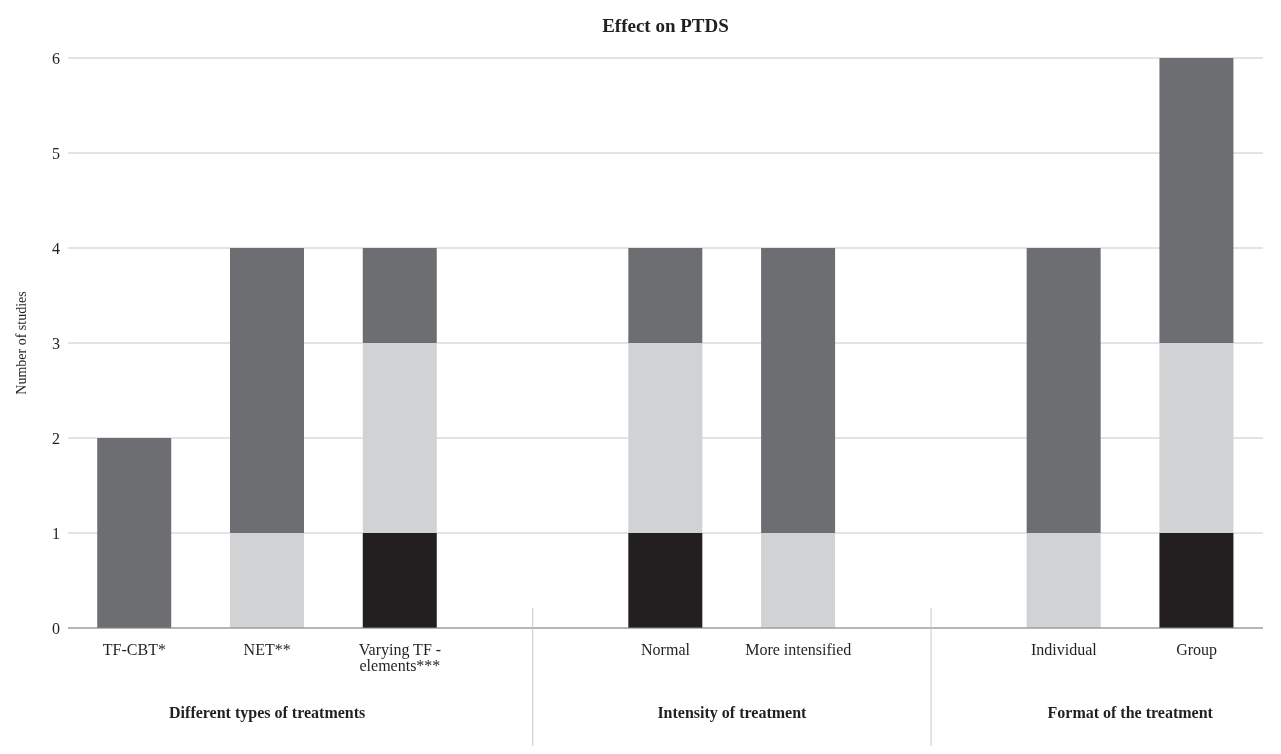 This screenshot has width=1281, height=754. Describe the element at coordinates (21, 343) in the screenshot. I see `y-axis-title: Number of studies` at that location.